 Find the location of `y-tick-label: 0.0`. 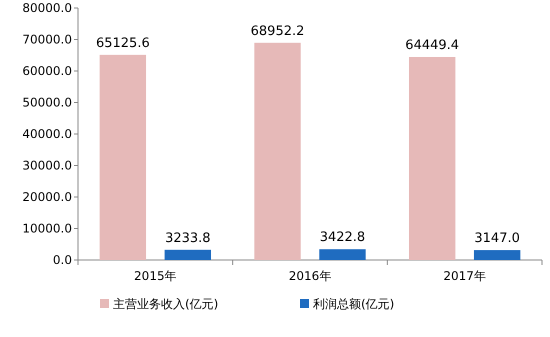

y-tick-label: 0.0 is located at coordinates (62, 260).